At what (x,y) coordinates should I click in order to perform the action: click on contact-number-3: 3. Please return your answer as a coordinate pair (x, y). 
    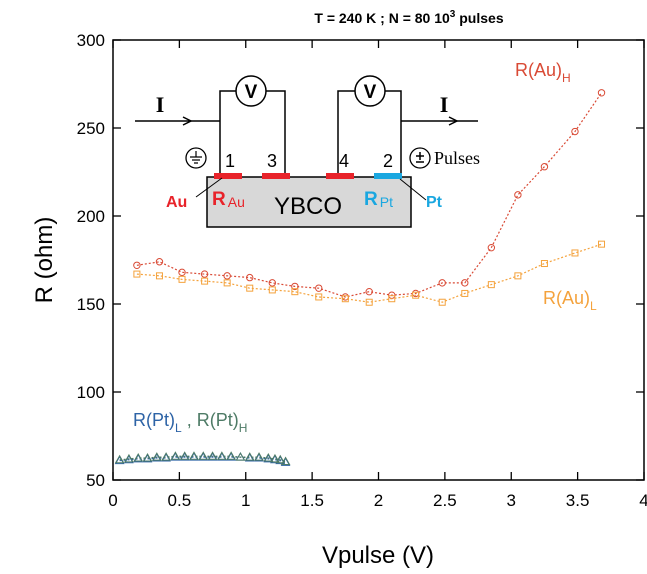
    Looking at the image, I should click on (272, 161).